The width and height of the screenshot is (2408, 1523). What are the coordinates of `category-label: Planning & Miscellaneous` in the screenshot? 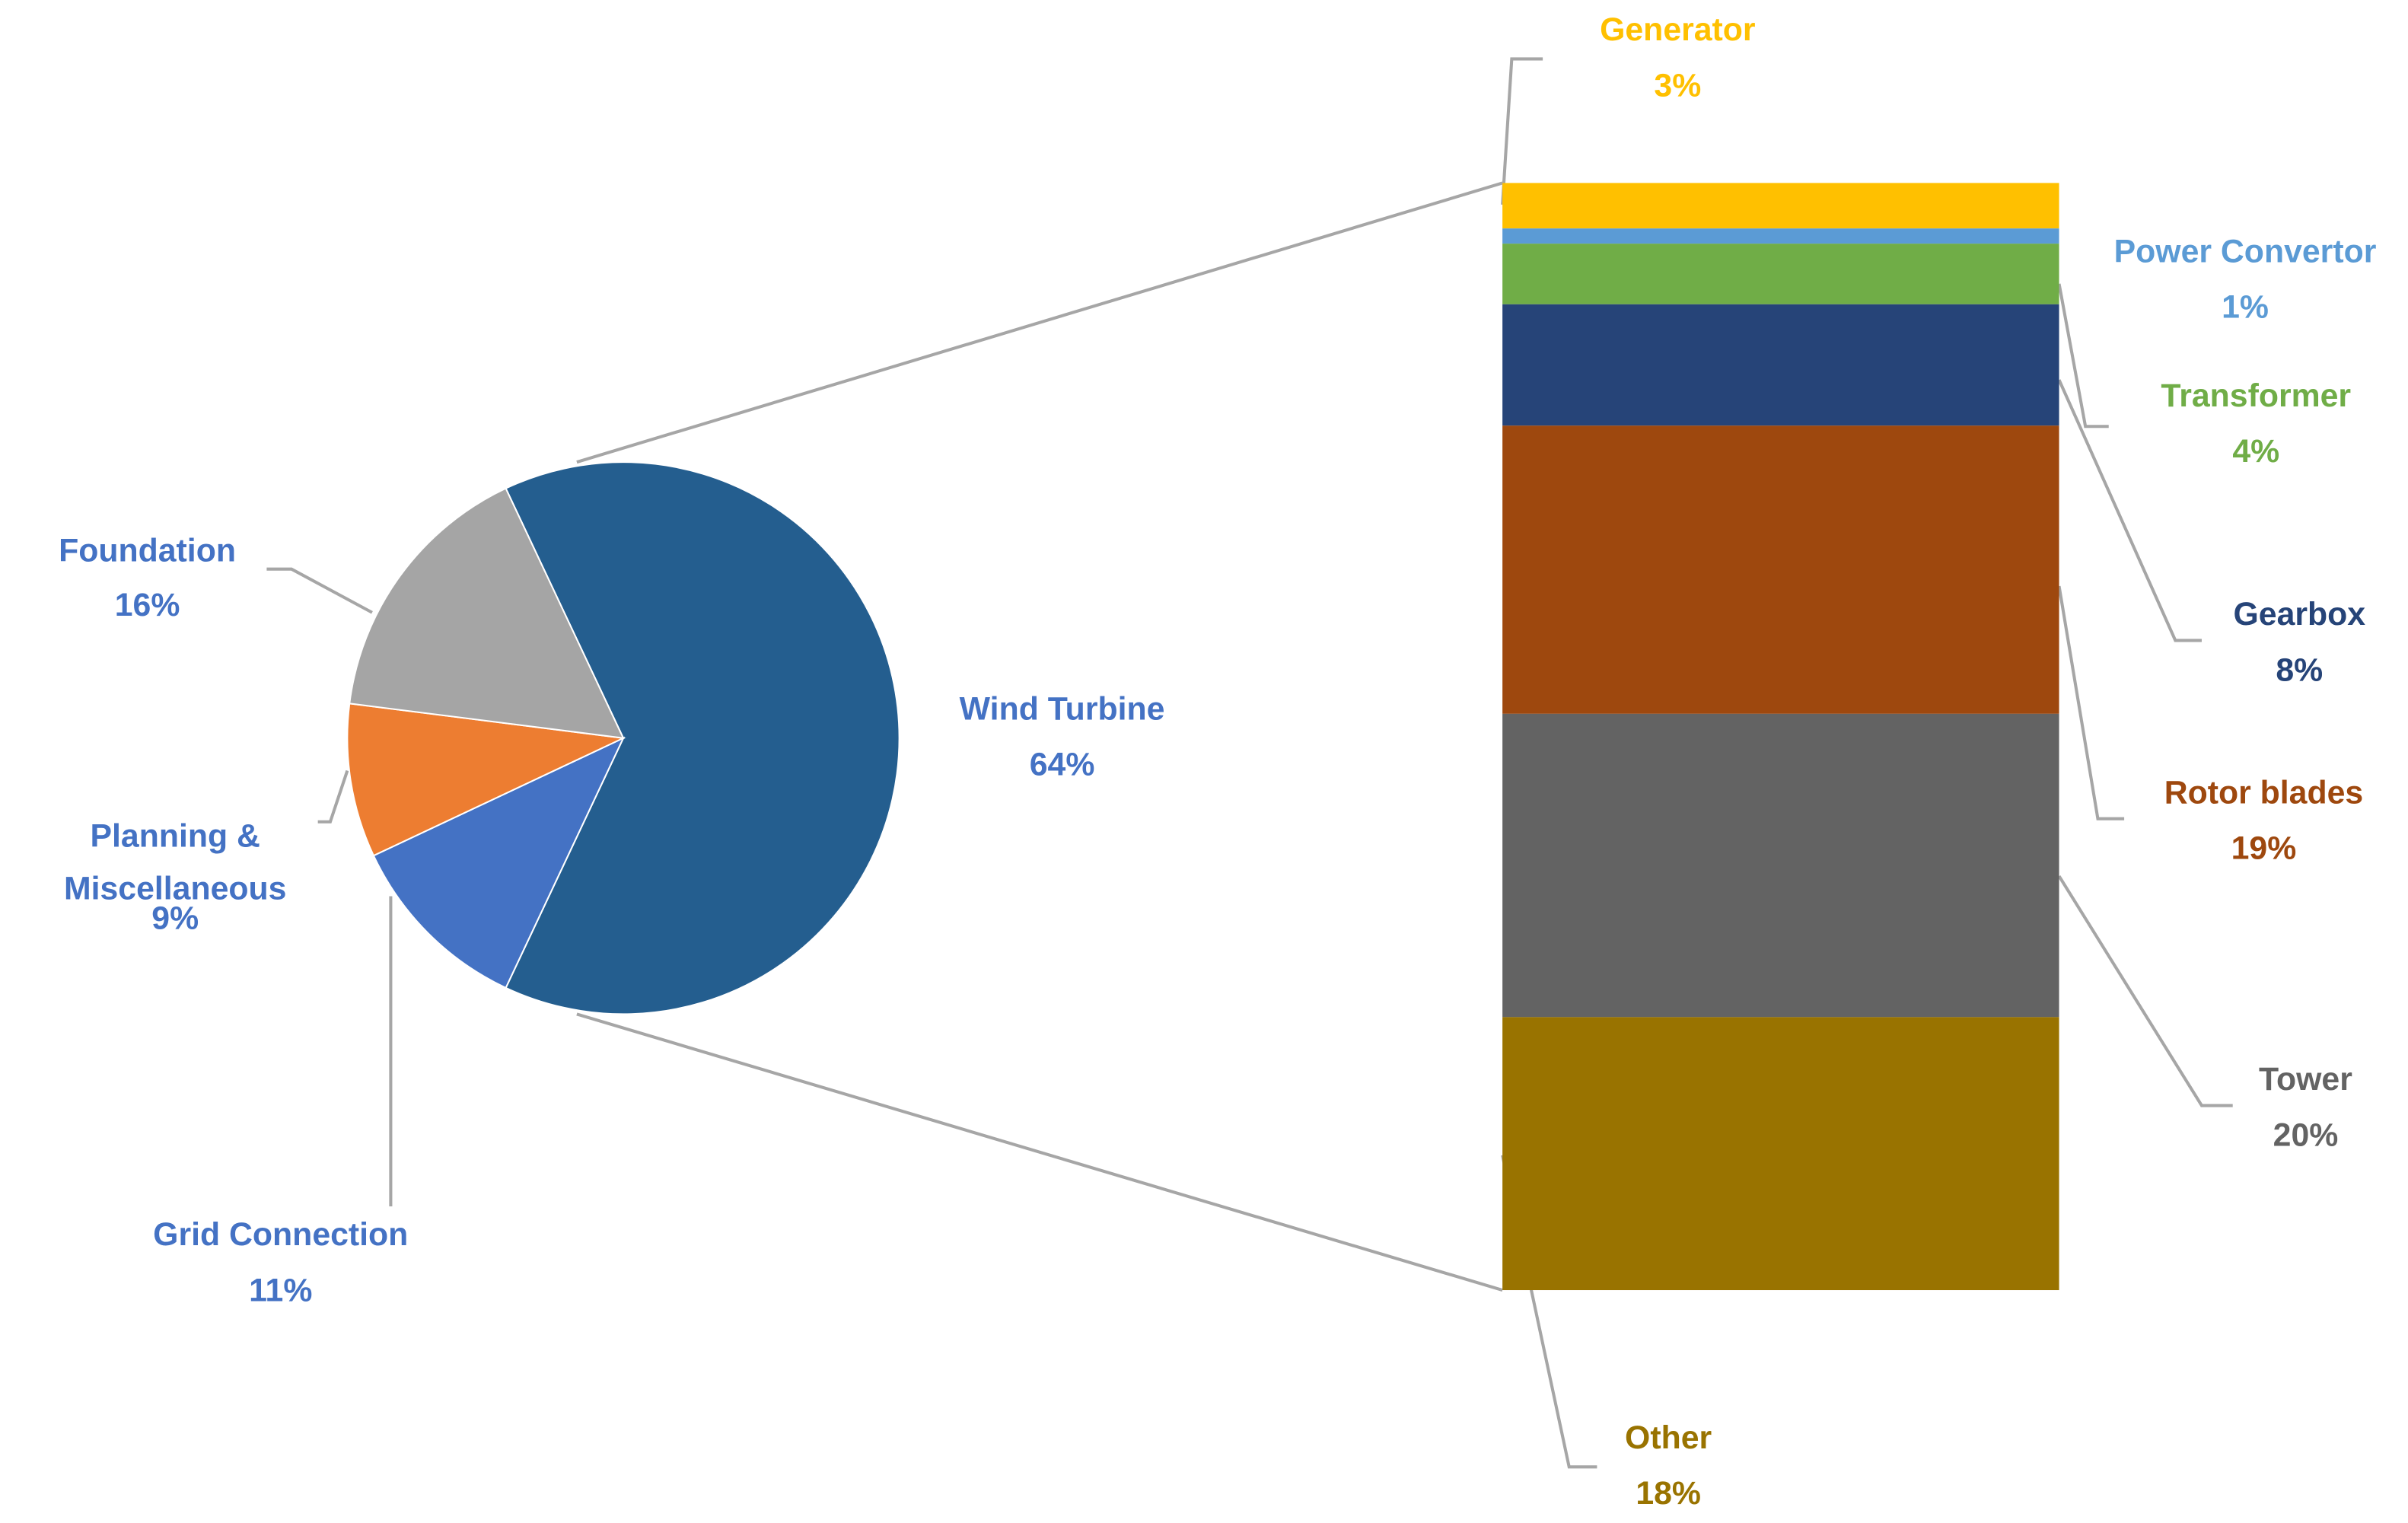 It's located at (175, 863).